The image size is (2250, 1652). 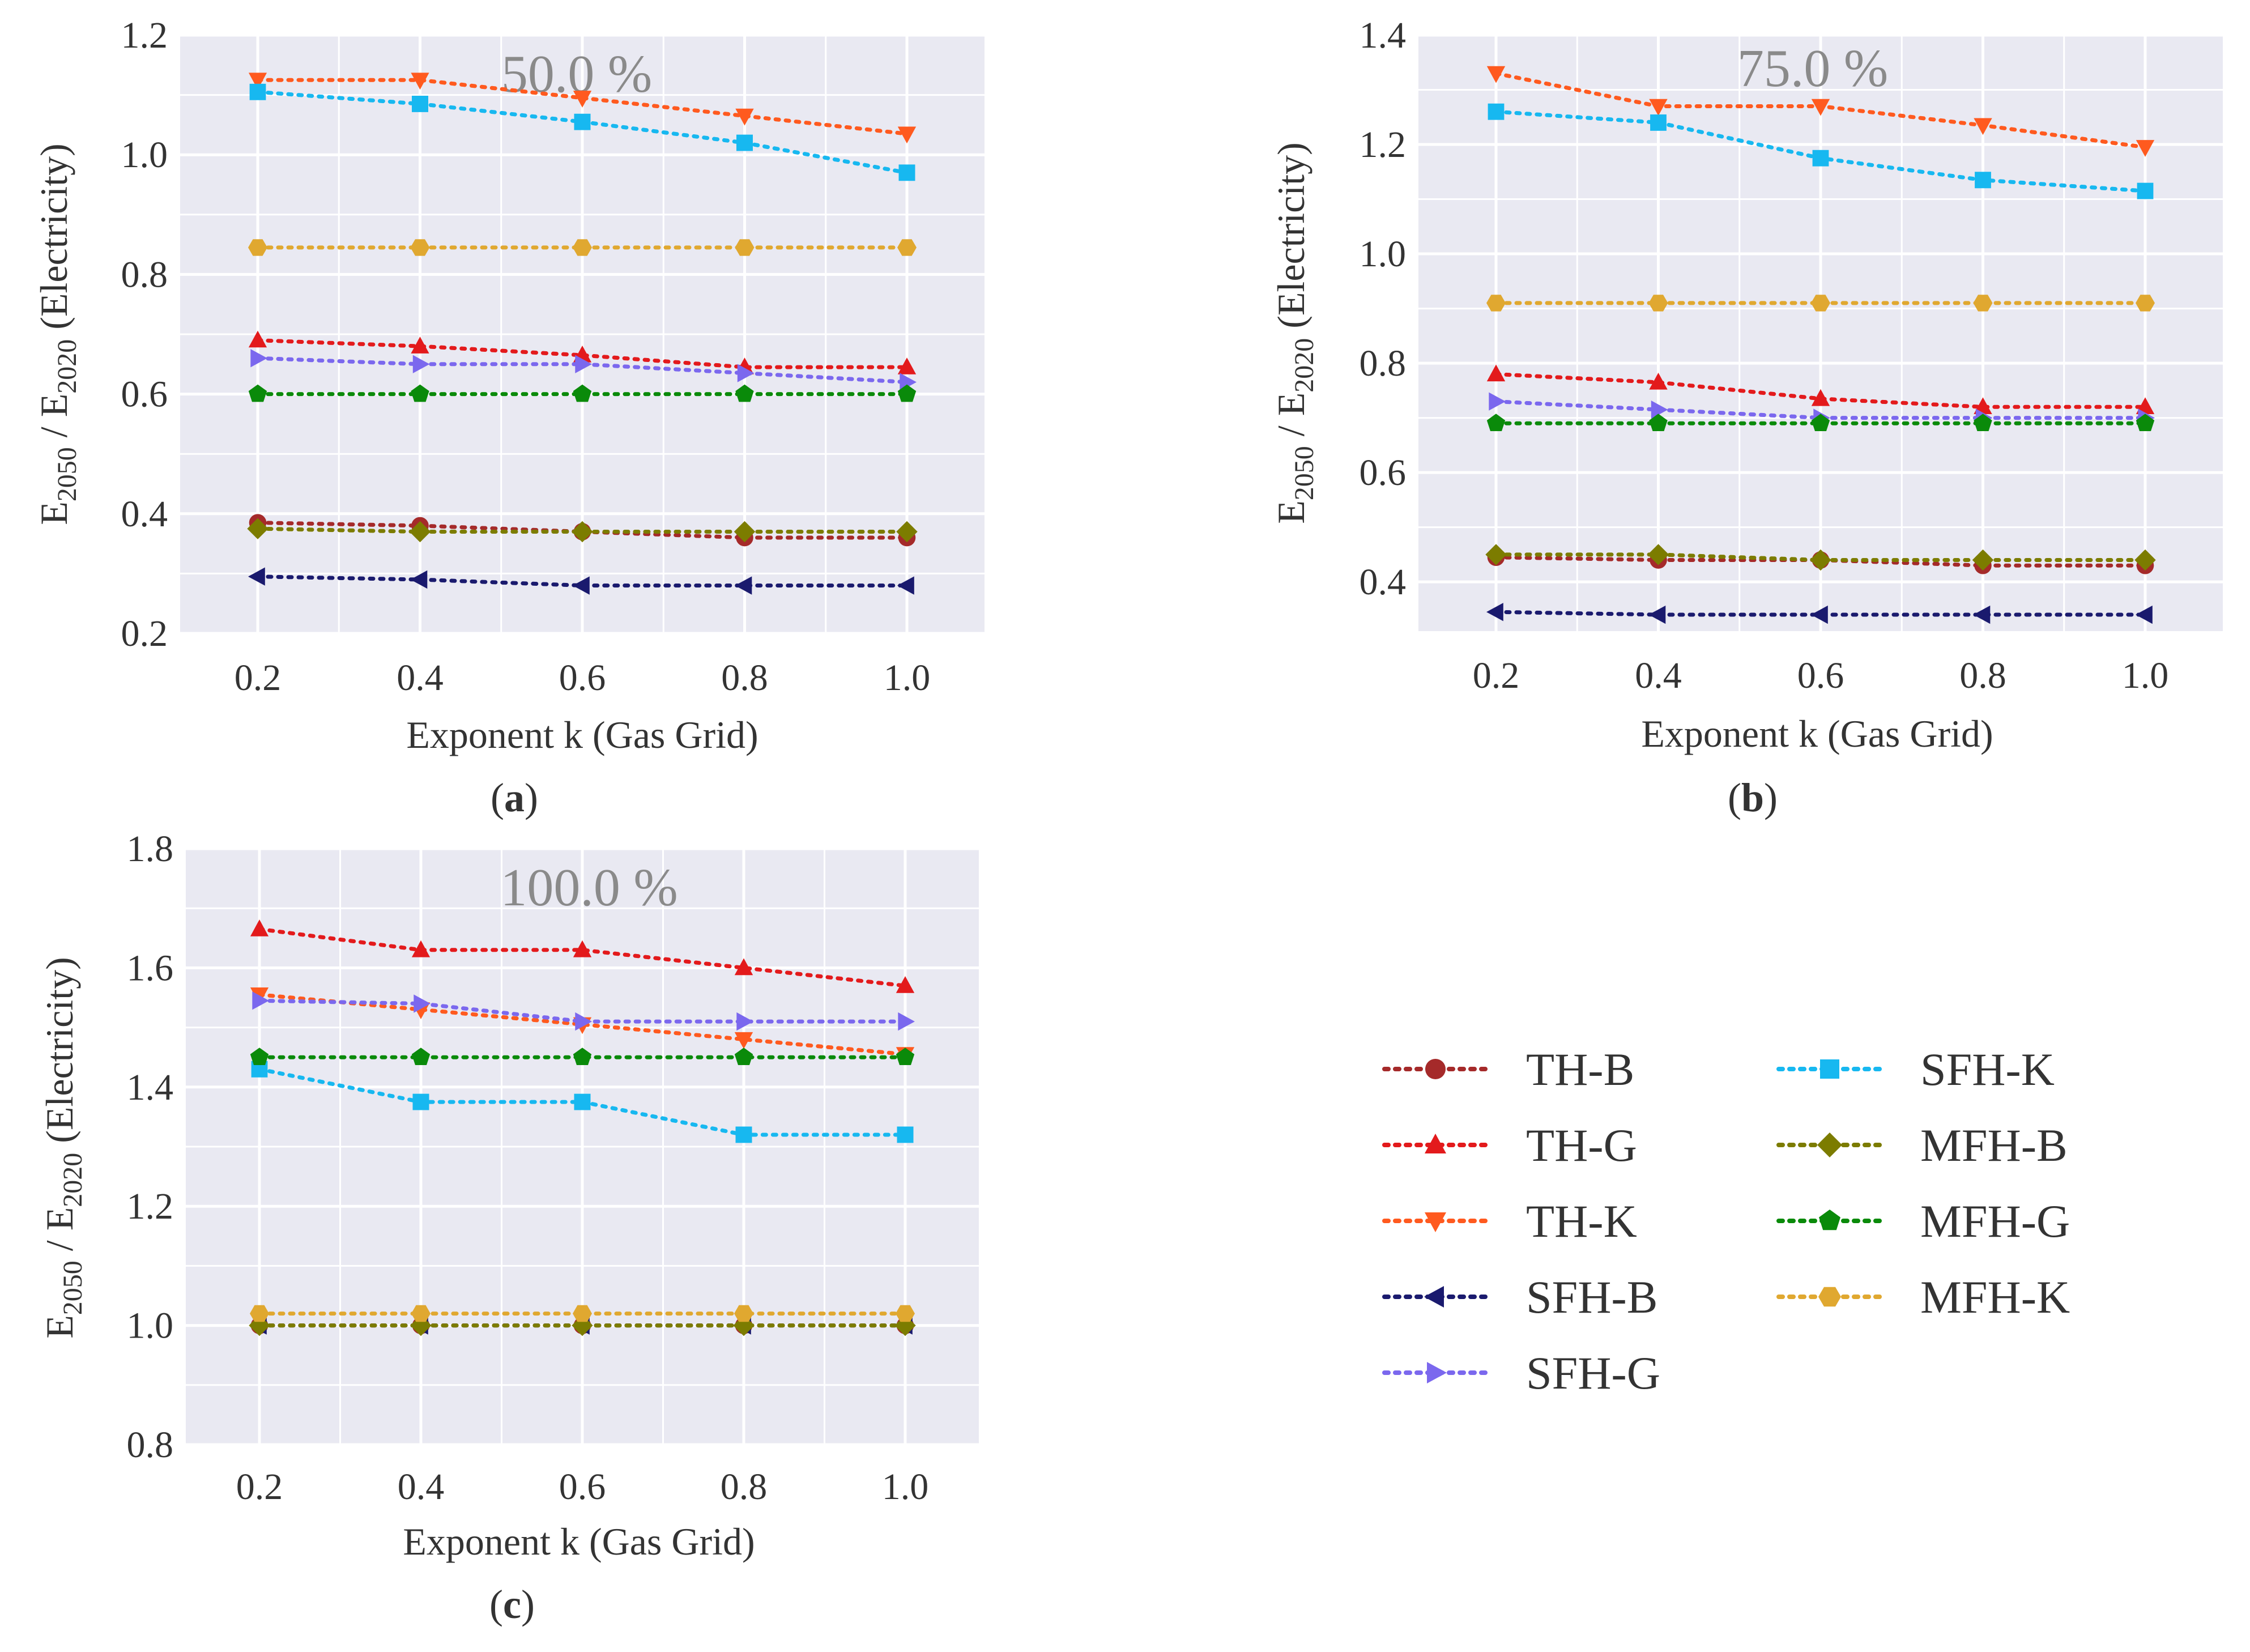 I want to click on legend-label: TH-K, so click(x=1581, y=1221).